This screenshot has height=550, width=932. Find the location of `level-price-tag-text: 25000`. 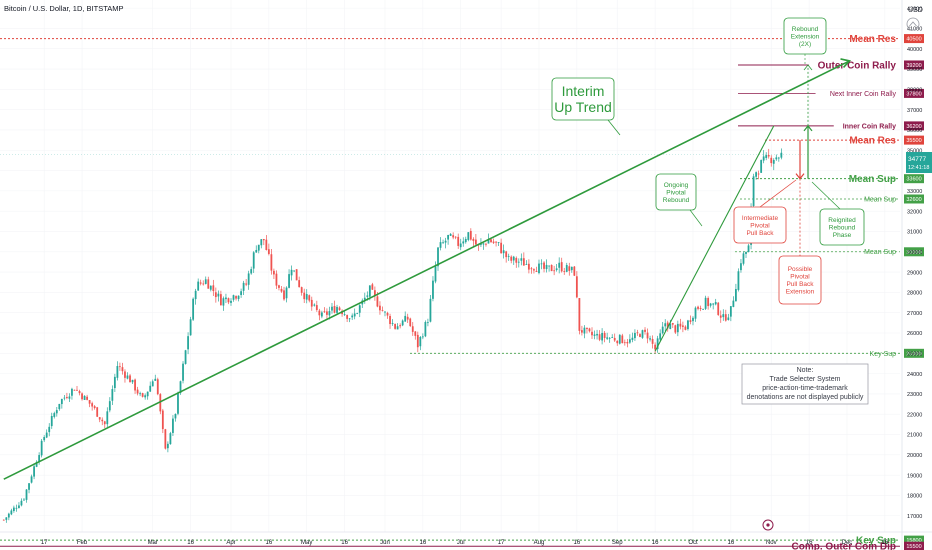

level-price-tag-text: 25000 is located at coordinates (913, 354).